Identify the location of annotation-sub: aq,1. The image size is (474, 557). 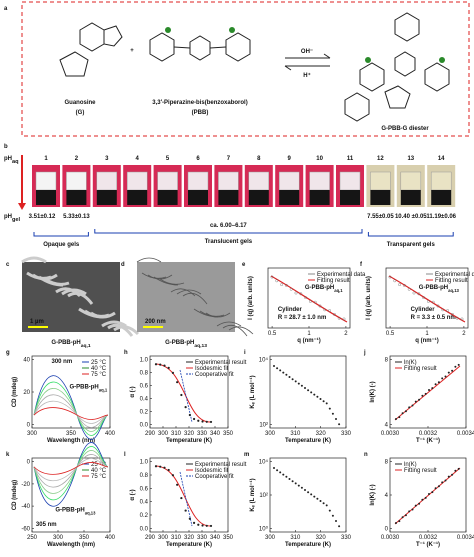
(103, 389).